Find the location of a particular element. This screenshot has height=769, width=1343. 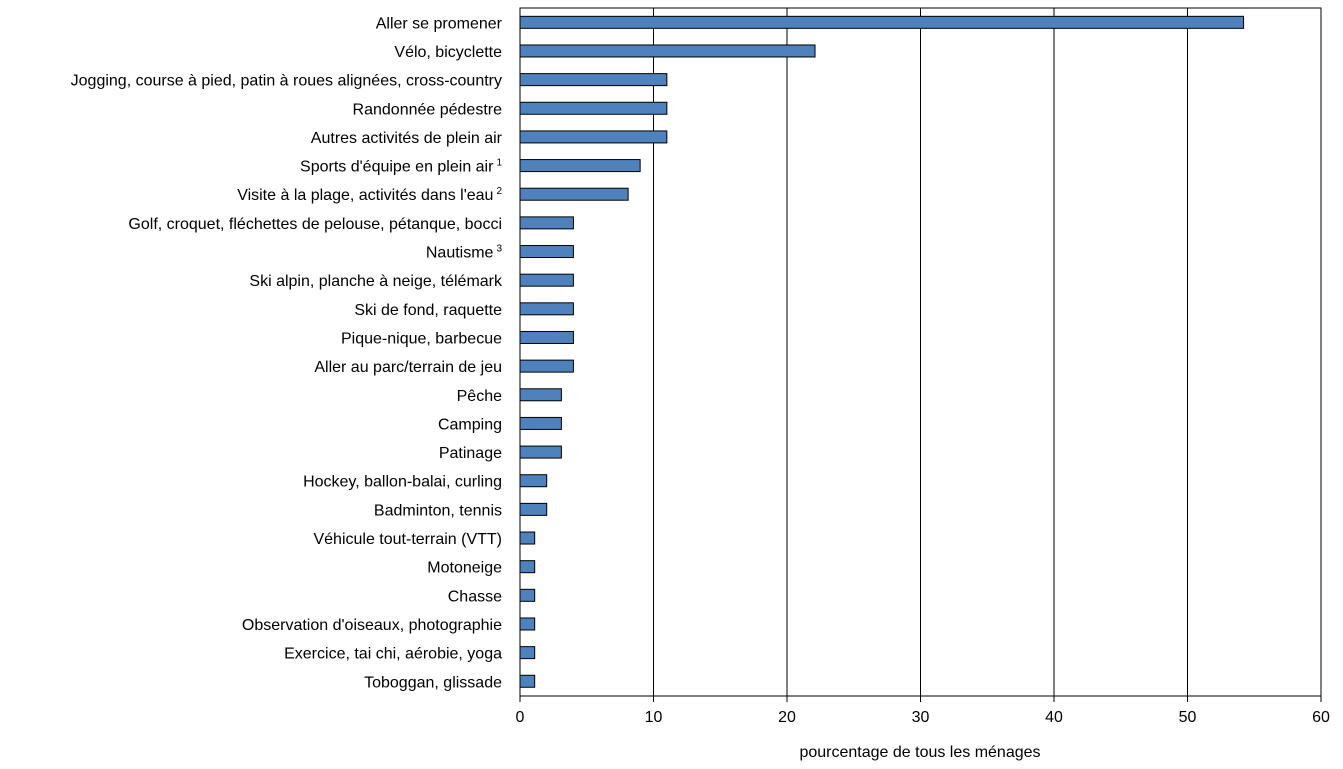

category-label: Exercice, tai chi, aérobie, yoga is located at coordinates (393, 654).